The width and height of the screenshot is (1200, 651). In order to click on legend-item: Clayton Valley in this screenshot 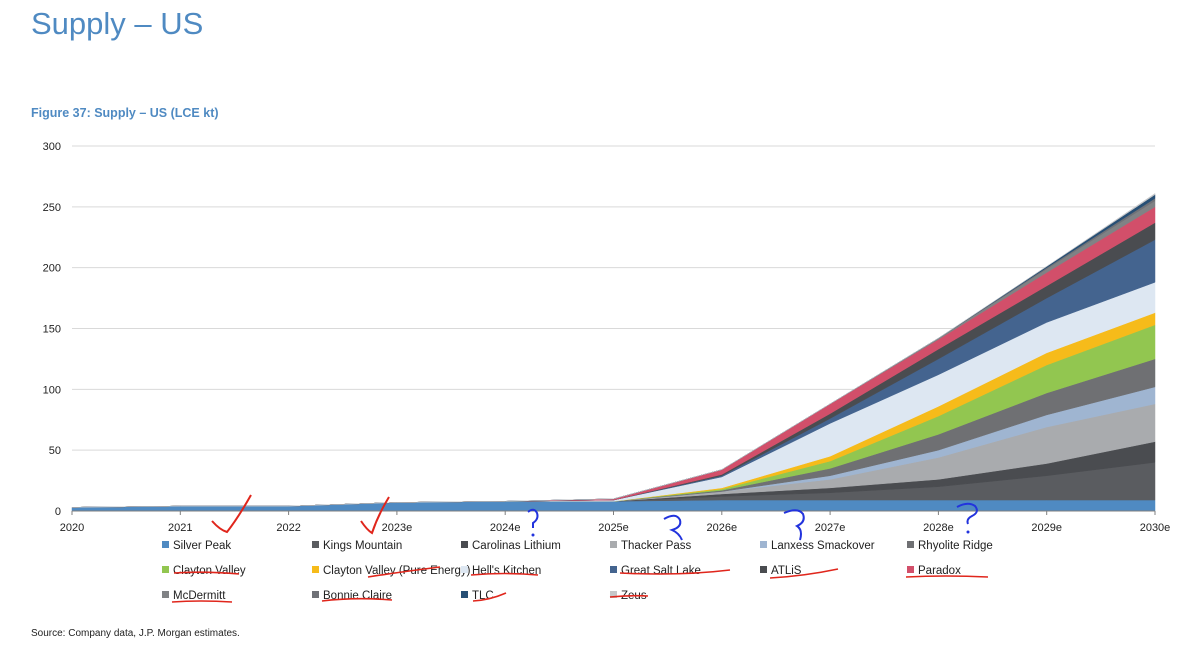, I will do `click(204, 571)`.